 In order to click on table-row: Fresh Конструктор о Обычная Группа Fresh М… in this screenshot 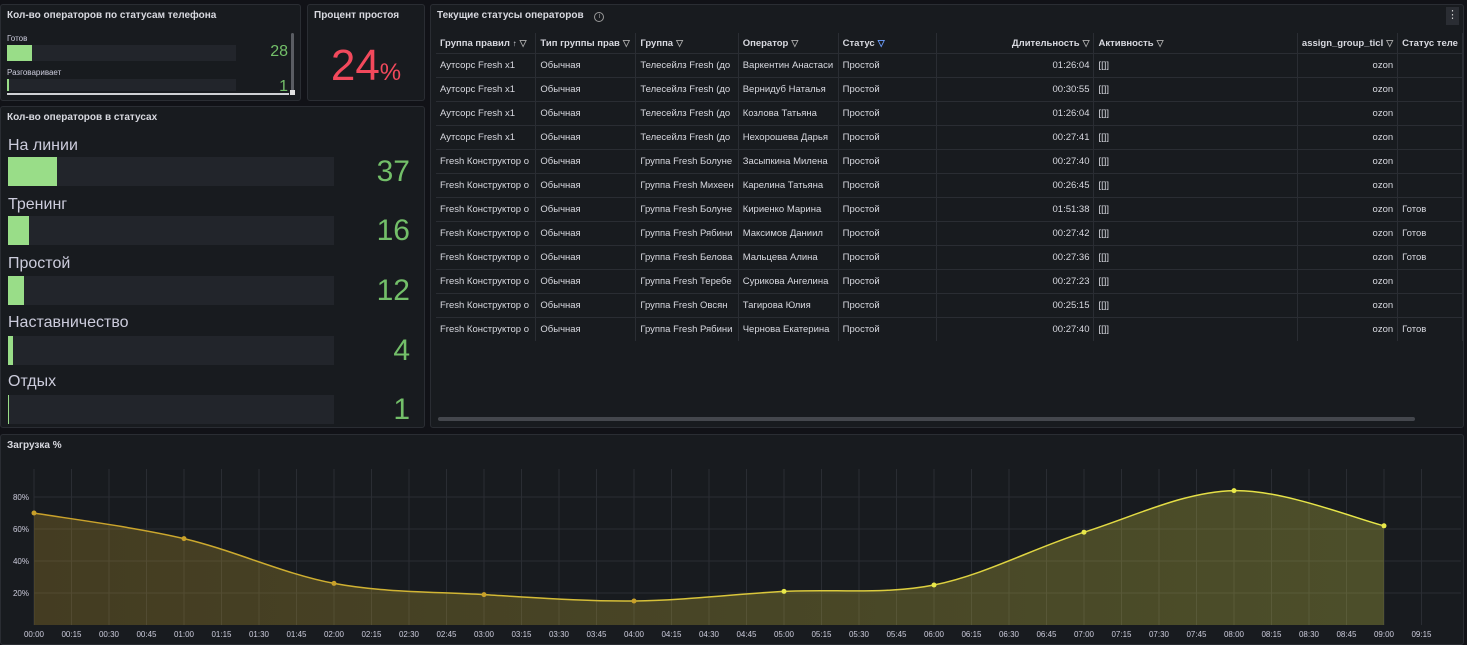, I will do `click(949, 185)`.